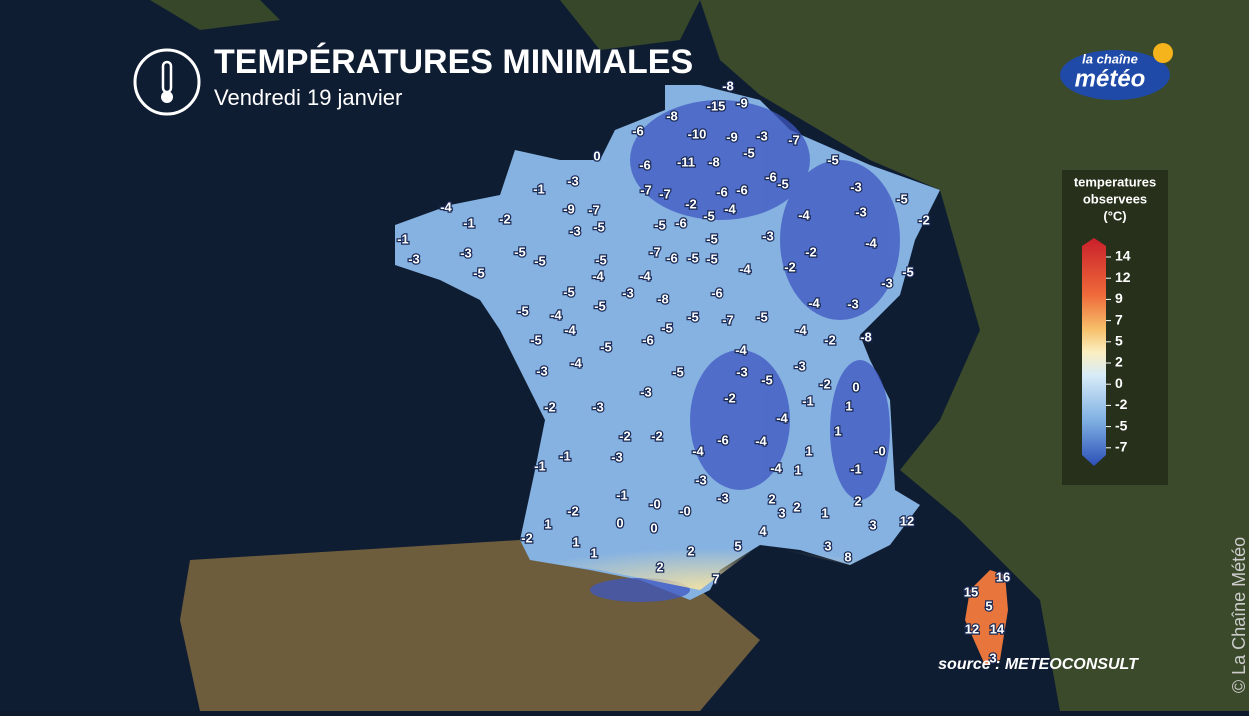 This screenshot has height=716, width=1249. What do you see at coordinates (1115, 181) in the screenshot?
I see `legend-title: temperatures` at bounding box center [1115, 181].